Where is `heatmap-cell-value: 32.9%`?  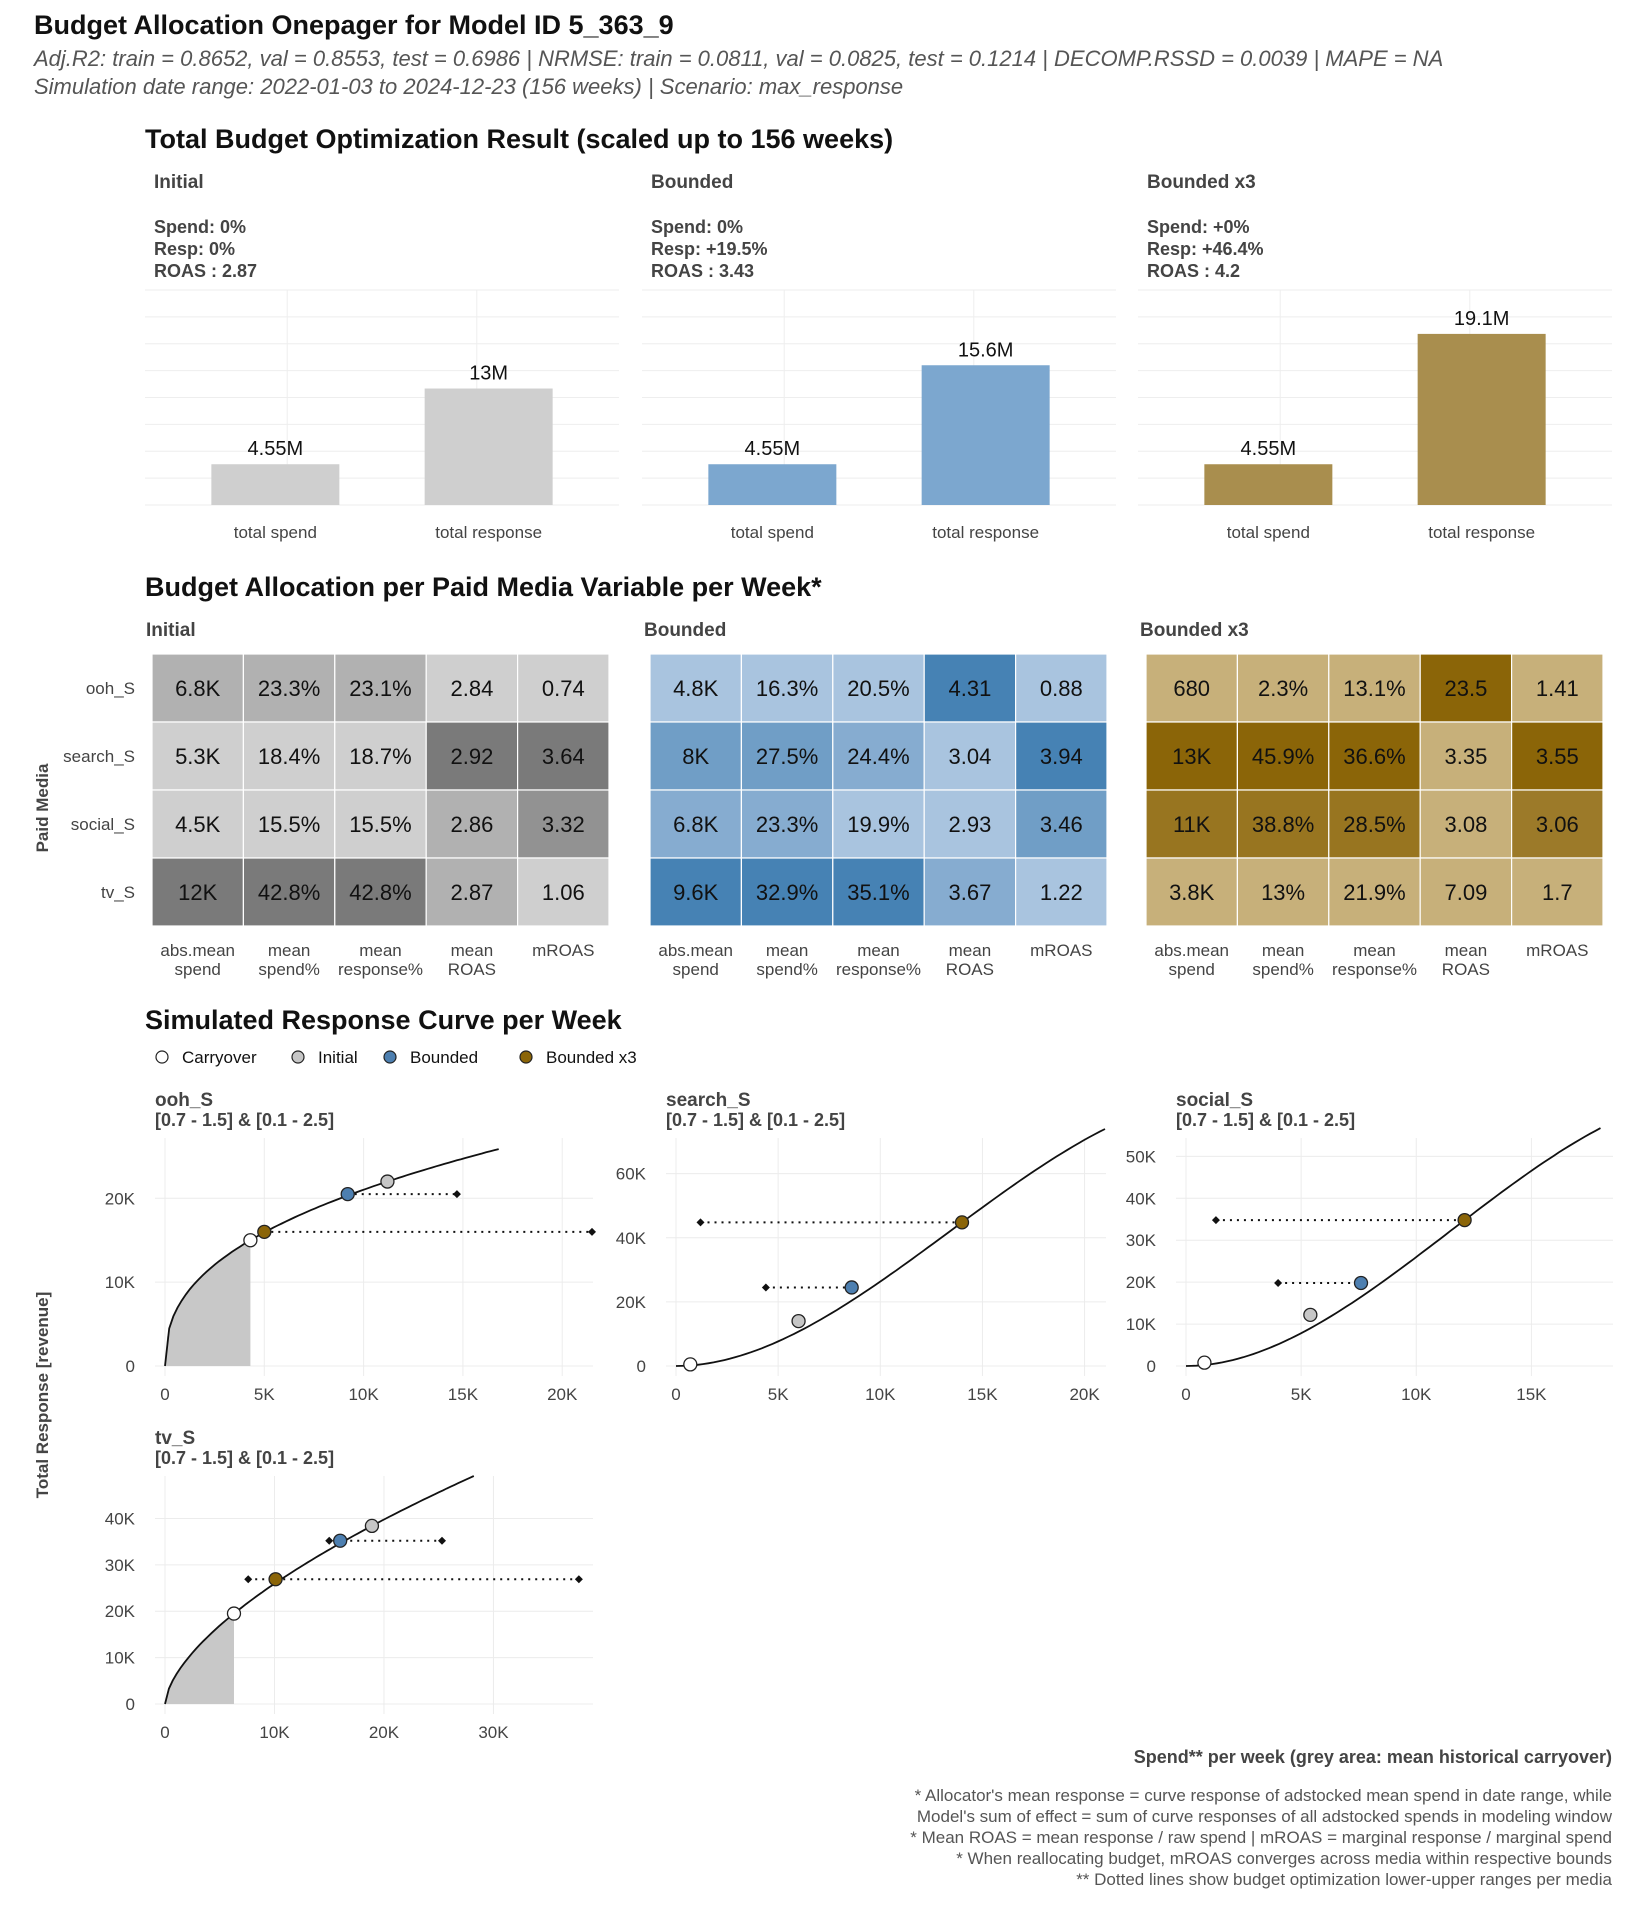
heatmap-cell-value: 32.9% is located at coordinates (787, 892).